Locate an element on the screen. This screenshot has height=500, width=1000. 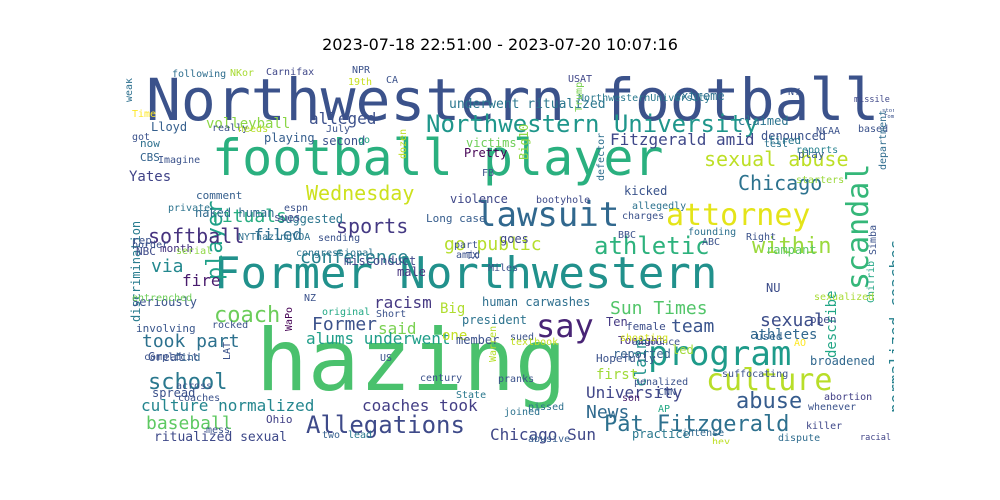
word-needs: needs is located at coordinates (253, 129).